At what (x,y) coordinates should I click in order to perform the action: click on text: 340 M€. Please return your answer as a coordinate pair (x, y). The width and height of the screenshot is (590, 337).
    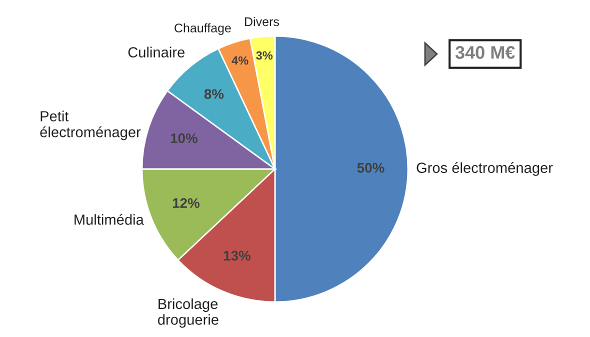
    Looking at the image, I should click on (485, 52).